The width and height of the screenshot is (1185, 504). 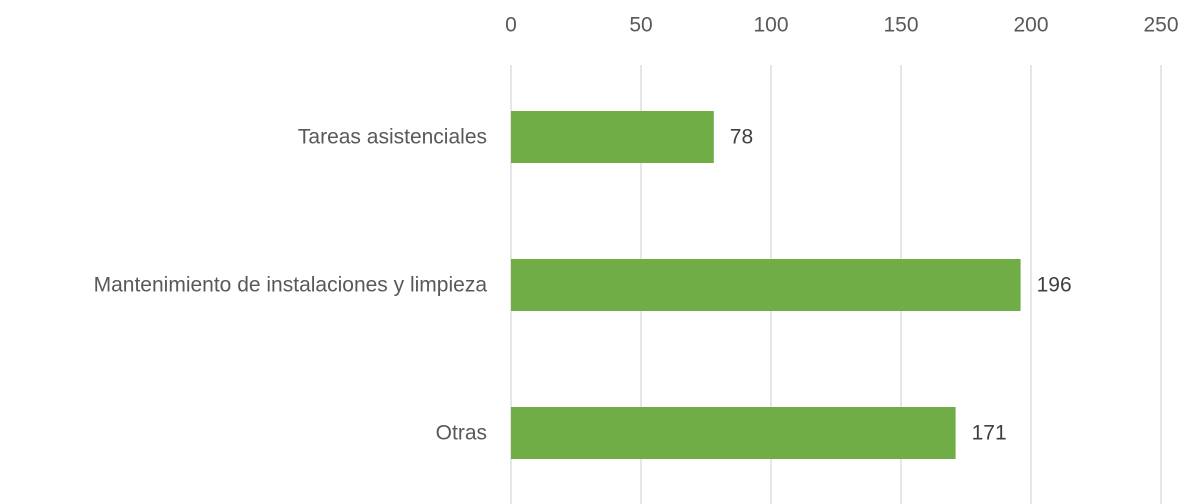 What do you see at coordinates (392, 137) in the screenshot?
I see `y-tick-label: Tareas asistenciales` at bounding box center [392, 137].